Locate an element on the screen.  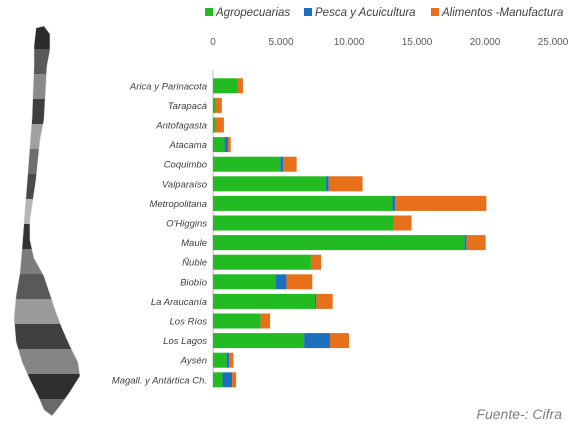
category-label: Aysén is located at coordinates (193, 361).